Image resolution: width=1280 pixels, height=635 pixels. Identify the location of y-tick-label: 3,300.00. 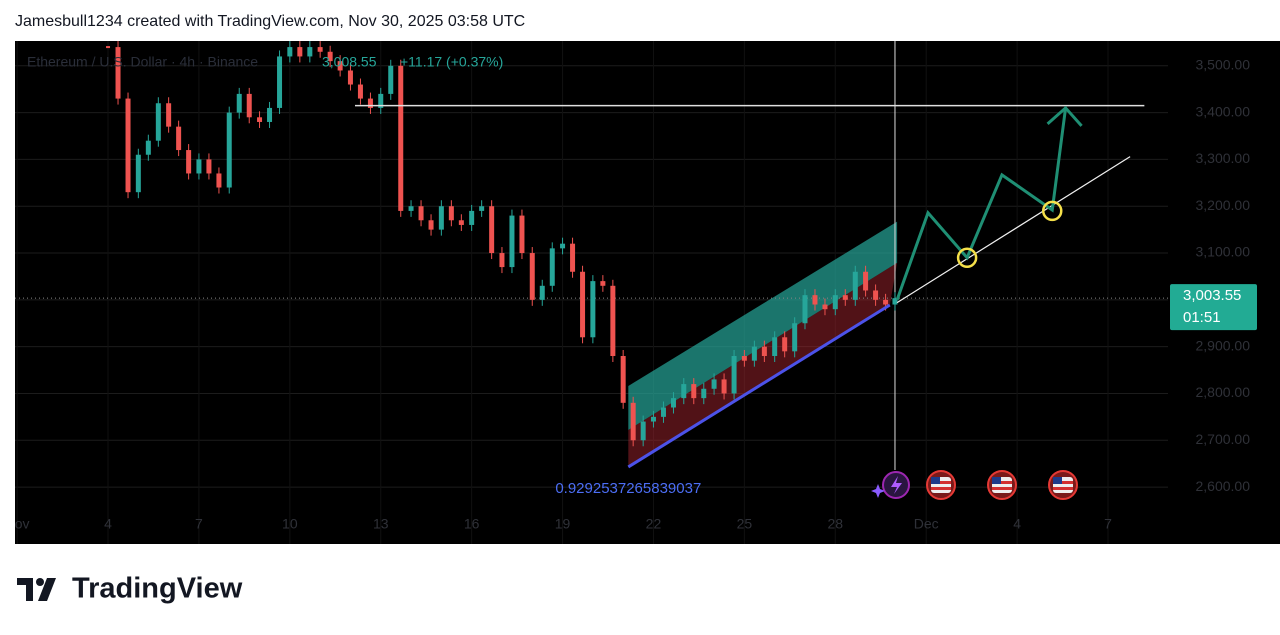
(1223, 158).